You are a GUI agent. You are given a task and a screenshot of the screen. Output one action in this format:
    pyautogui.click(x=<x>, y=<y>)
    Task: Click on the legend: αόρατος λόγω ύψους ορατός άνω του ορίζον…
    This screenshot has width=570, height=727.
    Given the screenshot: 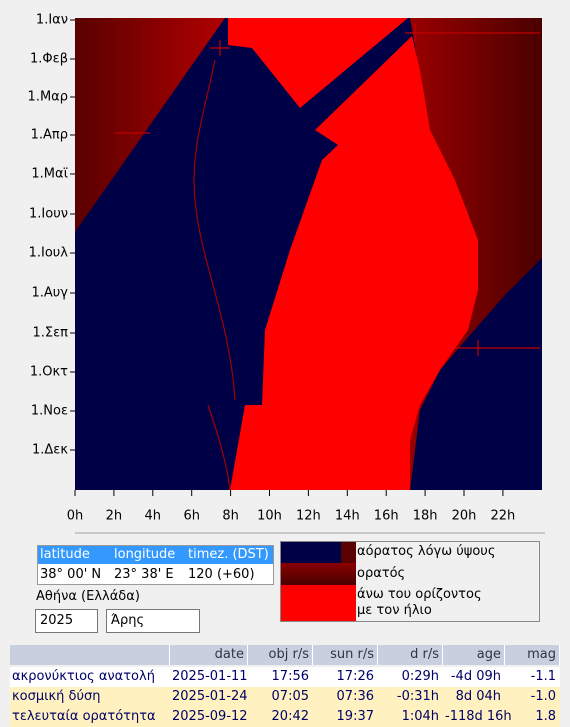 What is the action you would take?
    pyautogui.click(x=410, y=581)
    